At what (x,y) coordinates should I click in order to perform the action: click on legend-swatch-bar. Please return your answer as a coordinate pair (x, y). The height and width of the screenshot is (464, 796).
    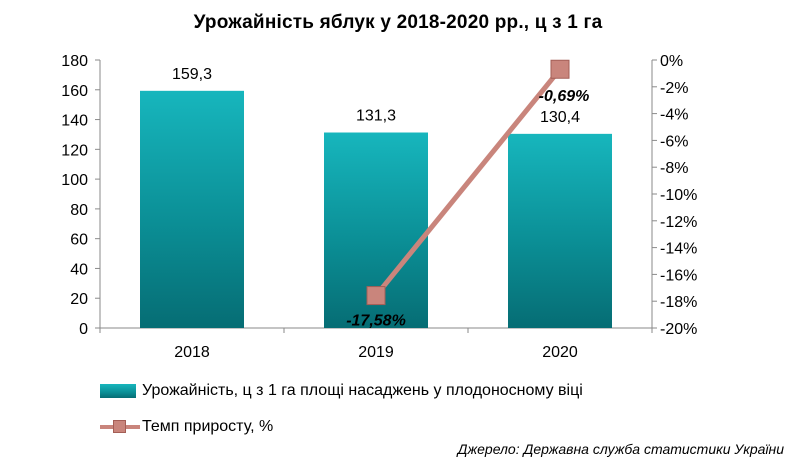
    Looking at the image, I should click on (118, 391).